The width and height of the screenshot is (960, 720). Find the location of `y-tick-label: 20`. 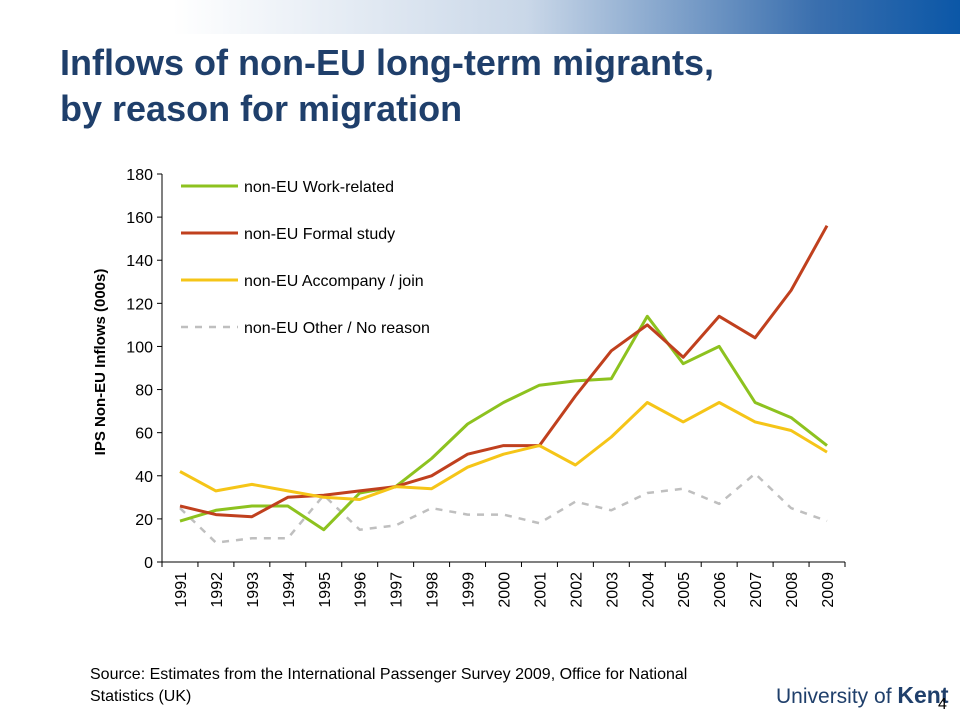

y-tick-label: 20 is located at coordinates (144, 520).